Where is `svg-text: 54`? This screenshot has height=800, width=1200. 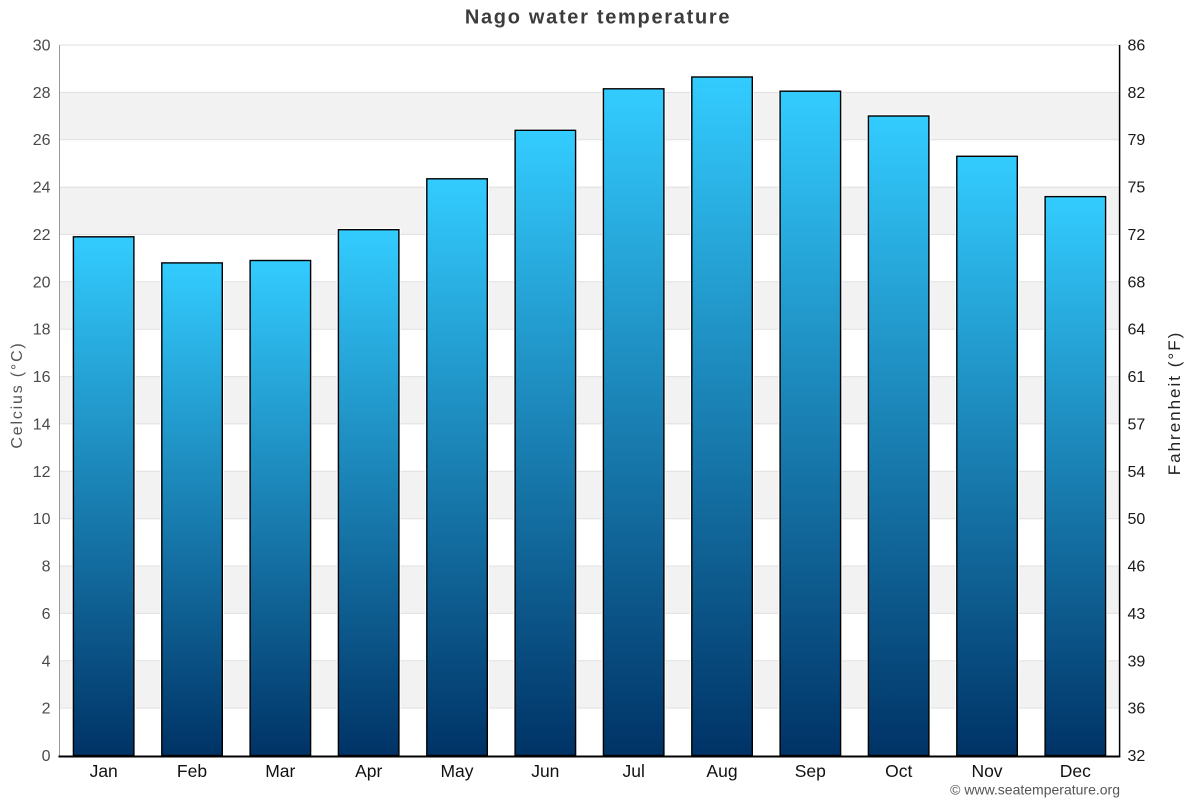 svg-text: 54 is located at coordinates (1137, 472).